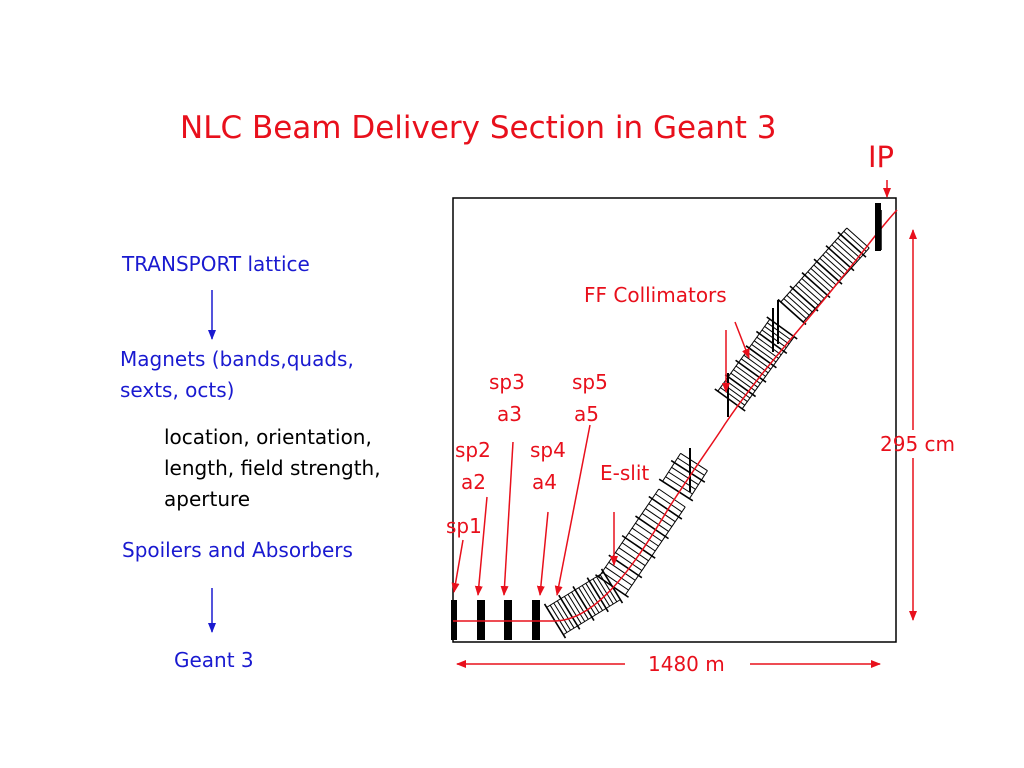  I want to click on sp1-arrow, so click(457, 566).